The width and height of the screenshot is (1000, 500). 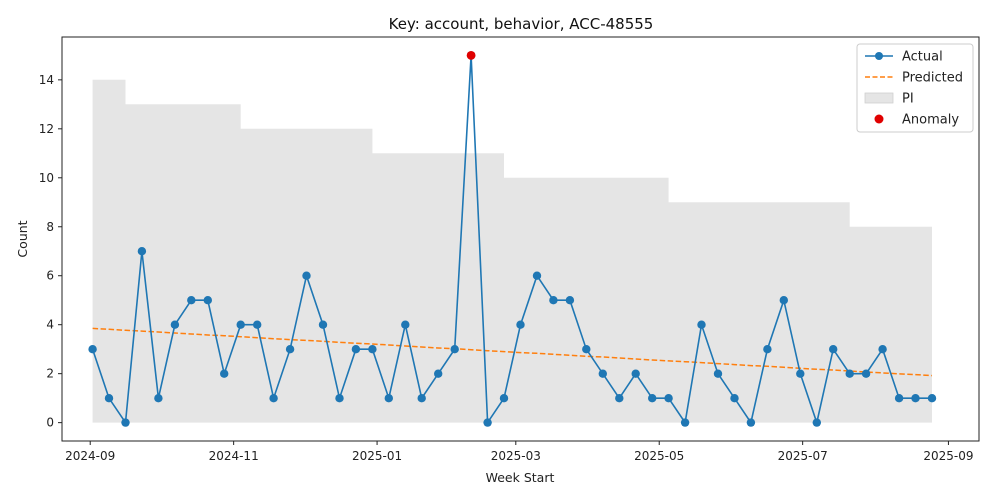 What do you see at coordinates (930, 120) in the screenshot?
I see `legend-label: Anomaly` at bounding box center [930, 120].